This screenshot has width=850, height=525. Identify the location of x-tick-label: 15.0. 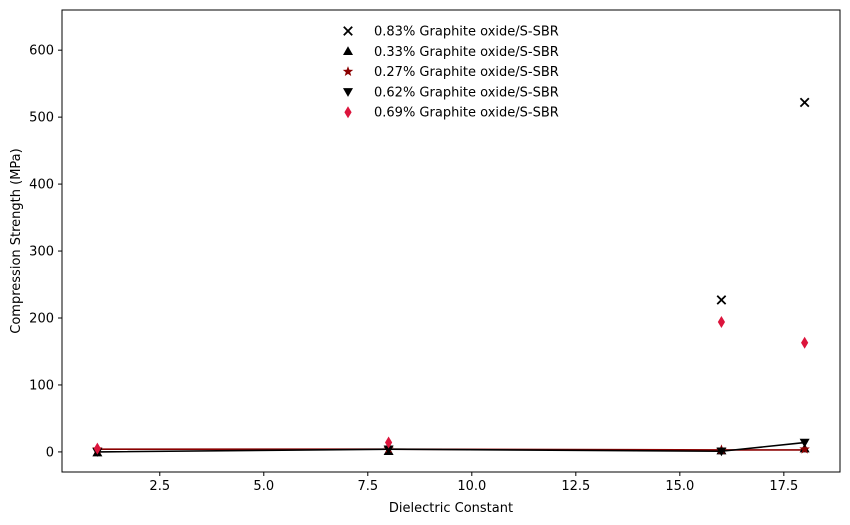
(679, 486).